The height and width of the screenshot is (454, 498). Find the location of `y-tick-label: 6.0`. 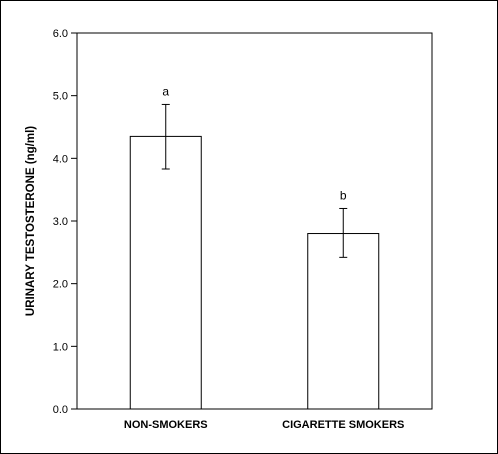

y-tick-label: 6.0 is located at coordinates (60, 34).